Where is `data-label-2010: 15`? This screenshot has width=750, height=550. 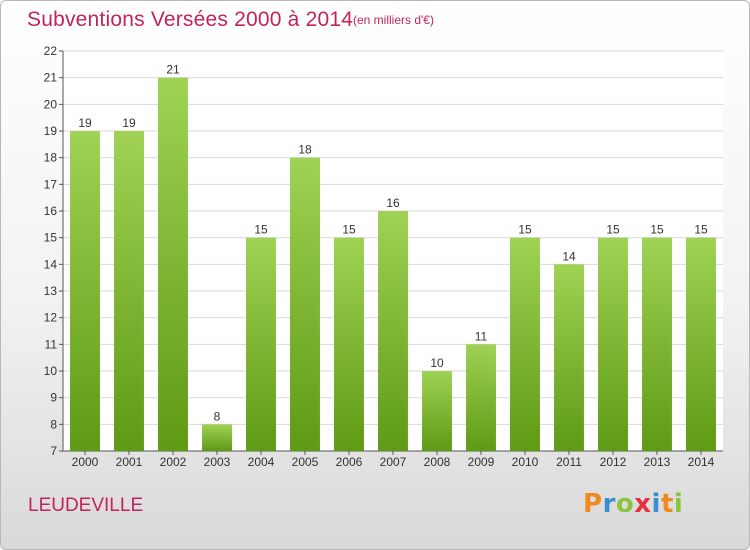 data-label-2010: 15 is located at coordinates (525, 230).